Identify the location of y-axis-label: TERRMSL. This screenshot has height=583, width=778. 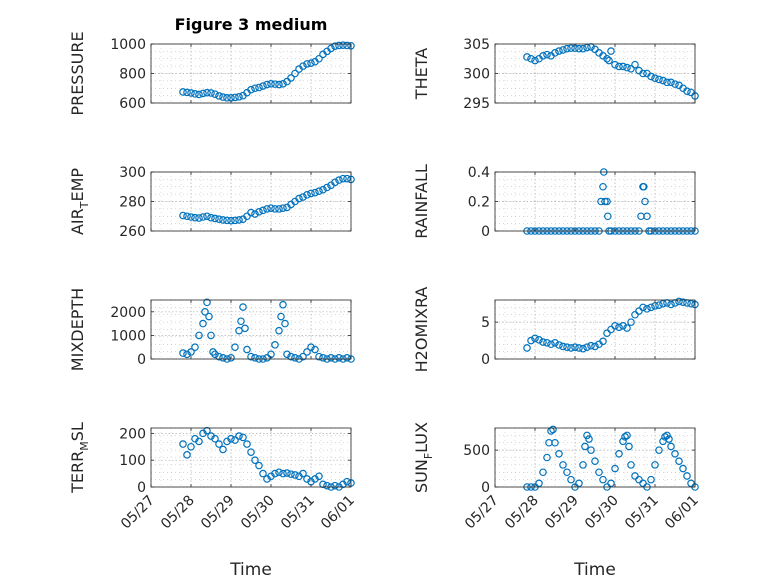
(79, 458).